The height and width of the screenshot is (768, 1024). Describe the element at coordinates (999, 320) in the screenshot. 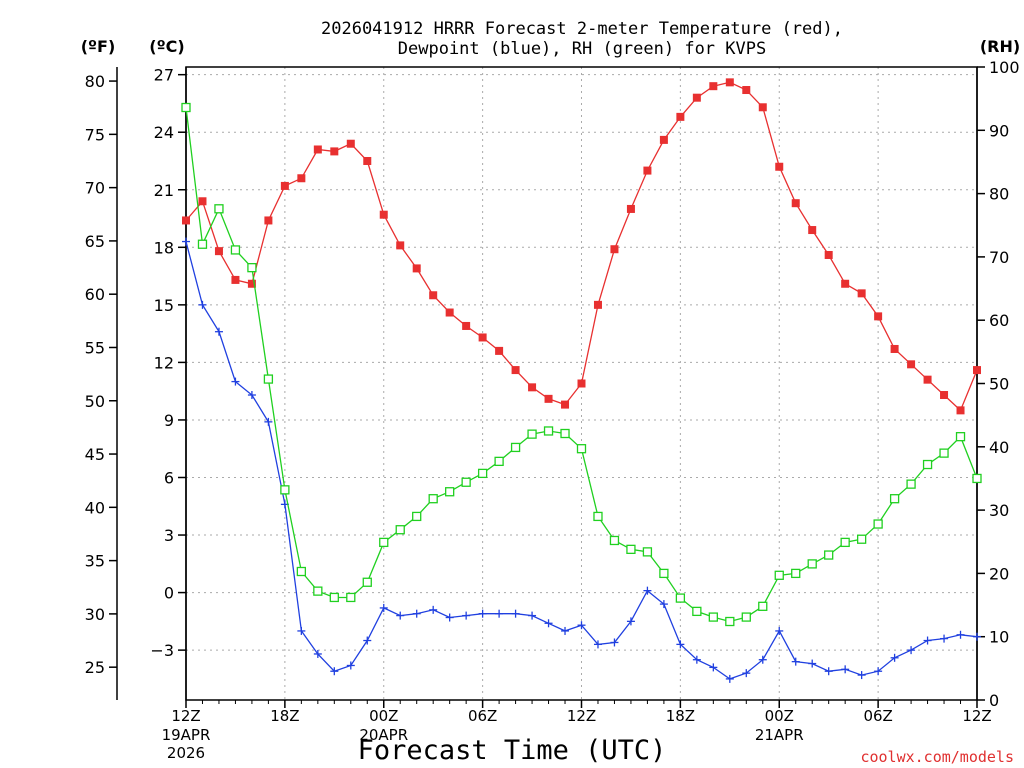

I see `rh-tick-label: 60` at that location.